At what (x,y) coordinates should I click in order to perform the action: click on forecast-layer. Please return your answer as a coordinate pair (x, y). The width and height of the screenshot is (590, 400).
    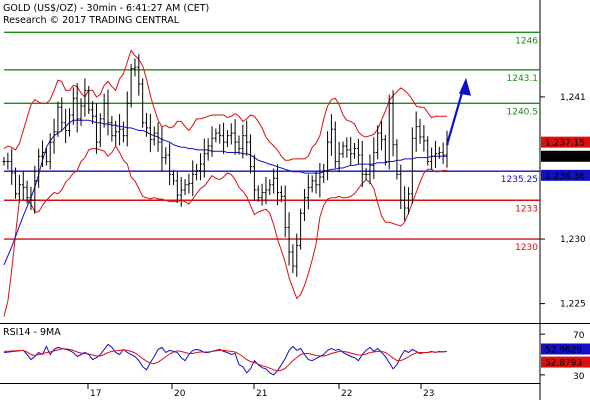
    Looking at the image, I should click on (458, 111).